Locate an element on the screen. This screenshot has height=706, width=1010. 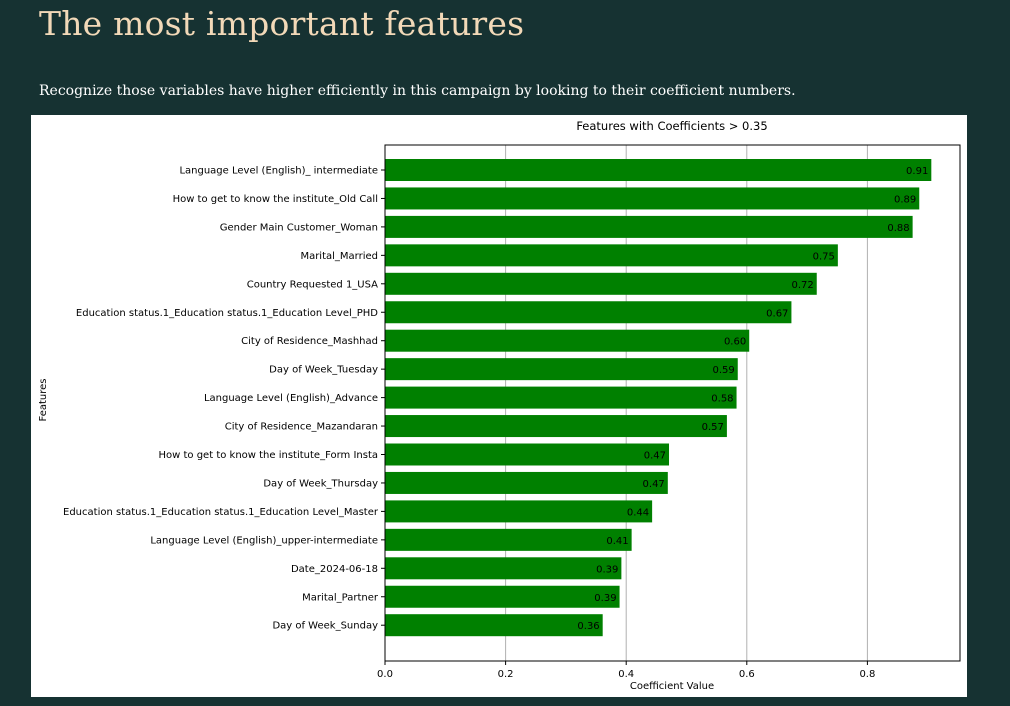
x-tick-label: 0.8 is located at coordinates (867, 674).